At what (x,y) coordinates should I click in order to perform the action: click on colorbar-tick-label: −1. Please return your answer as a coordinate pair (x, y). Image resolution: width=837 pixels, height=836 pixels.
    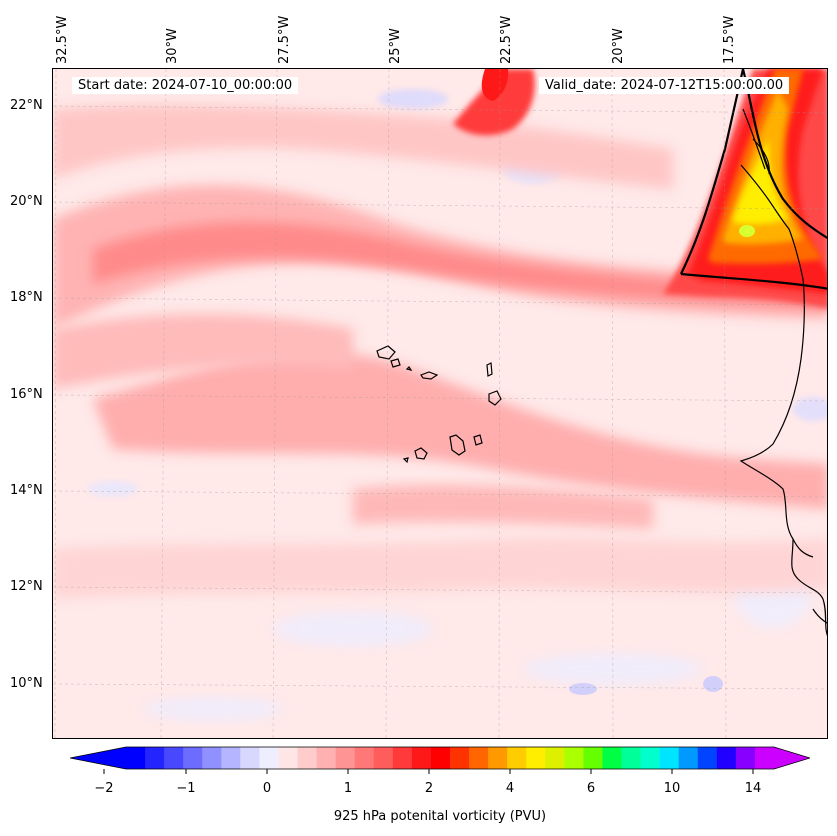
    Looking at the image, I should click on (186, 788).